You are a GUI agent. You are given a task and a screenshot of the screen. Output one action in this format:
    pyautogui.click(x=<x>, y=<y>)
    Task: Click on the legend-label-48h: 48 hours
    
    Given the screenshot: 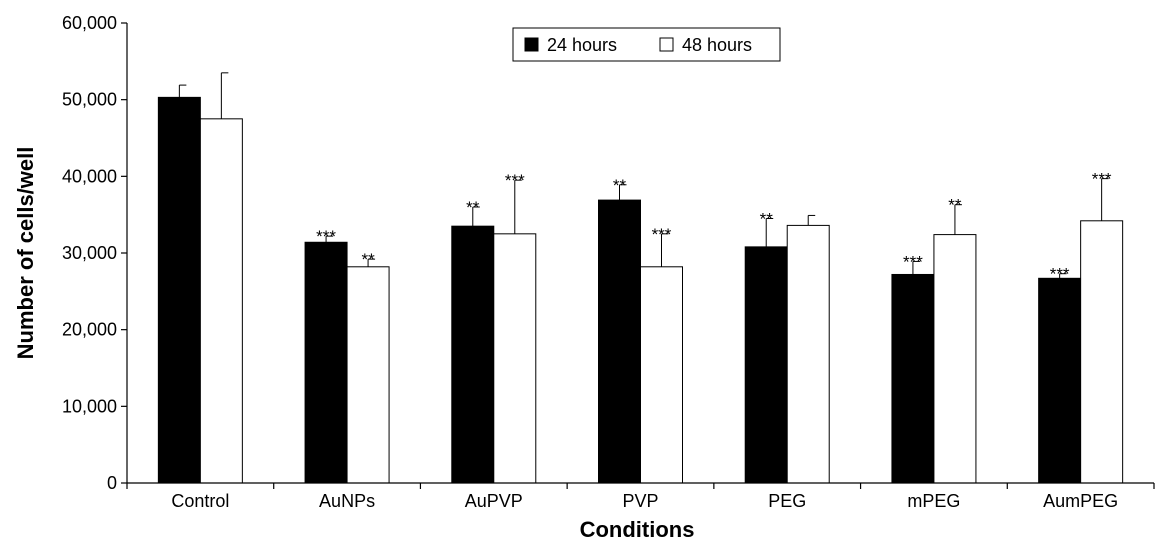 What is the action you would take?
    pyautogui.click(x=717, y=45)
    